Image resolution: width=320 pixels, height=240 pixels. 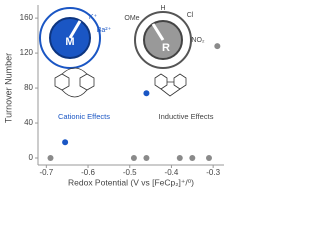 I want to click on x-tick-label: -0.7, so click(x=46, y=172).